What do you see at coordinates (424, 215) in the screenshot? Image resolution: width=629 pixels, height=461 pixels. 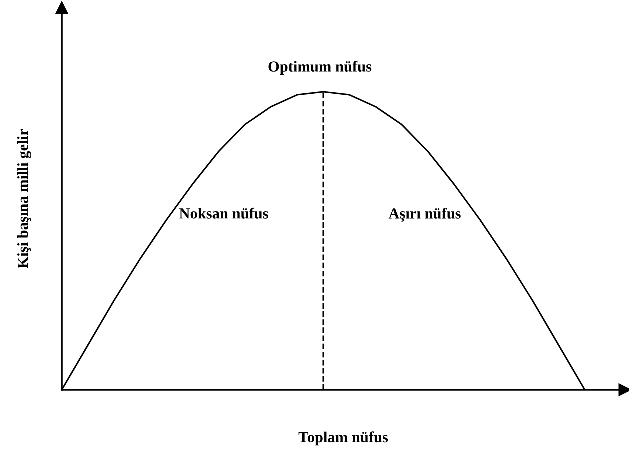 I see `annotation: Aşırı nüfus` at bounding box center [424, 215].